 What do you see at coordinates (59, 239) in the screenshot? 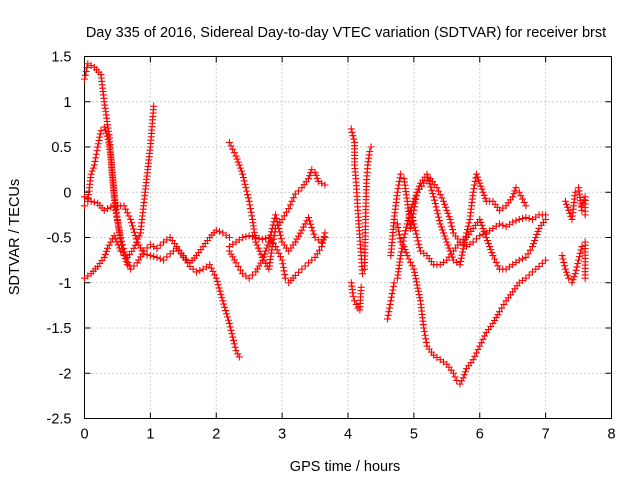
I see `y-tick-label: -0.5` at bounding box center [59, 239].